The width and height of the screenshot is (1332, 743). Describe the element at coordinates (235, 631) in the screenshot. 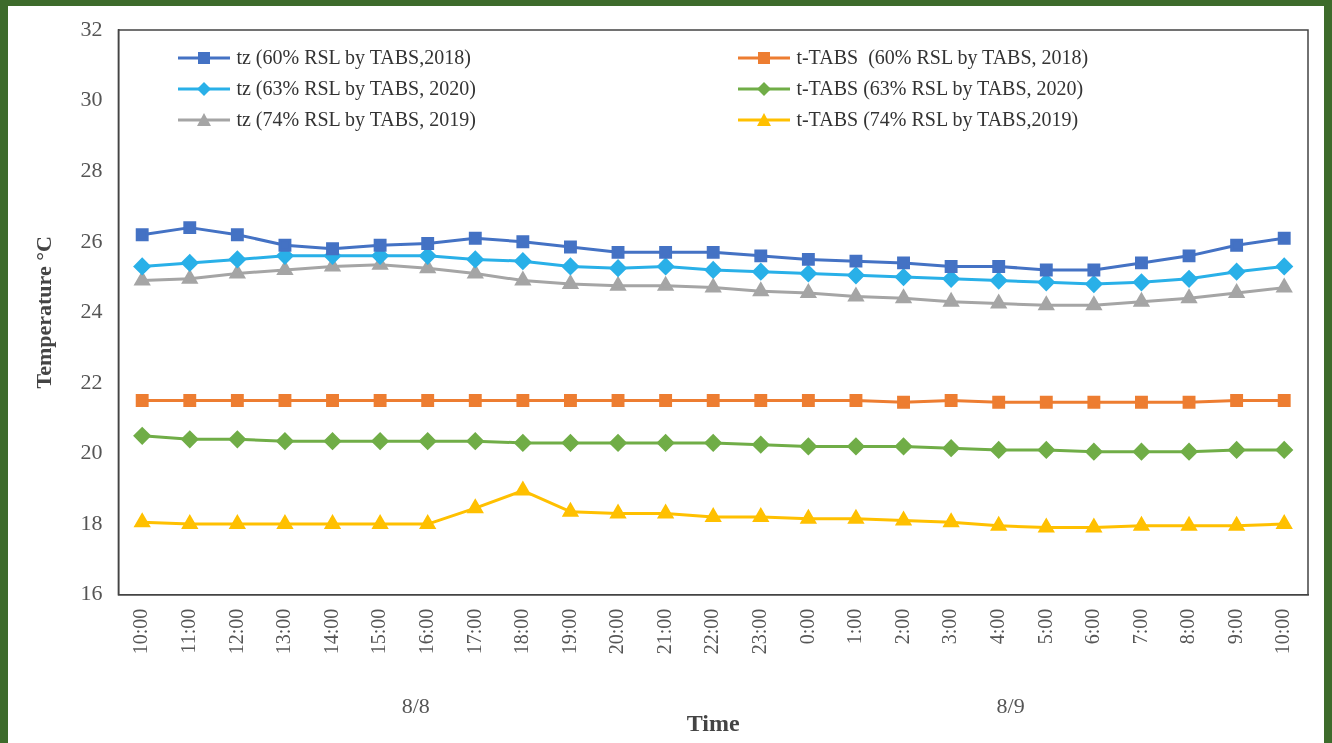

I see `x-tick-label: 12:00` at that location.